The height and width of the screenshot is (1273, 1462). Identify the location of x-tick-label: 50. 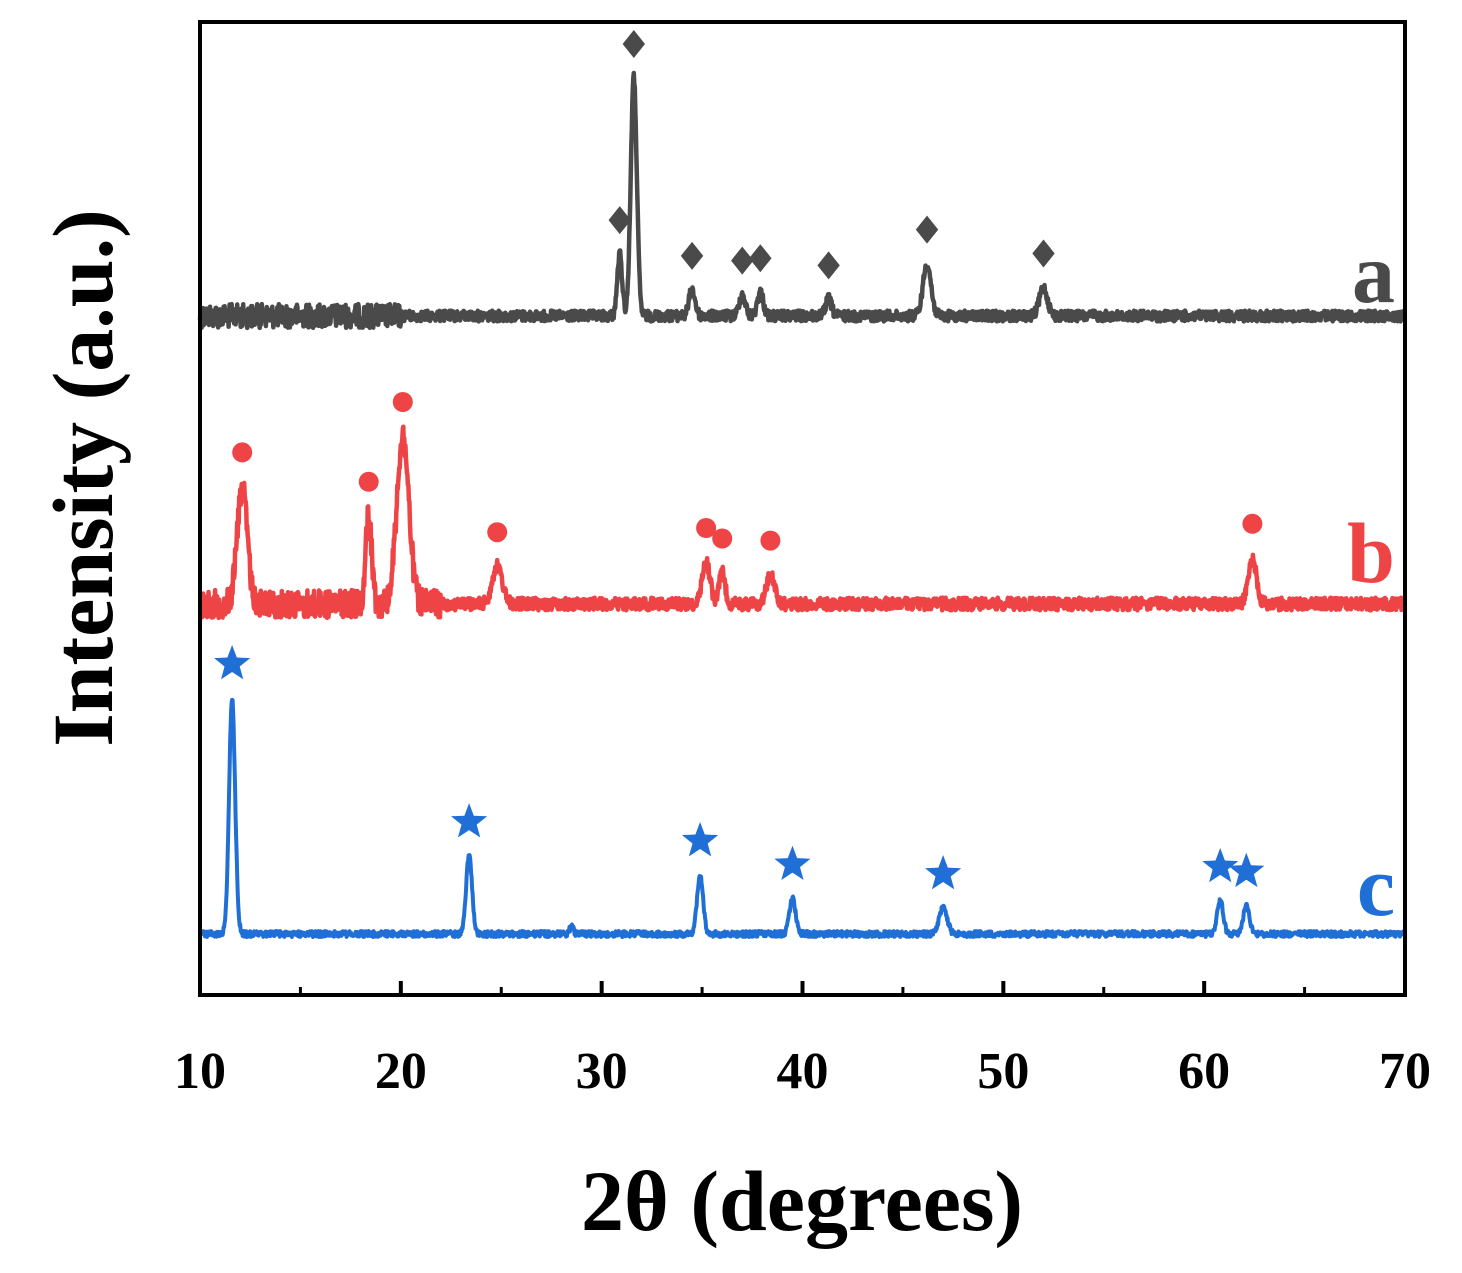
(1003, 1071).